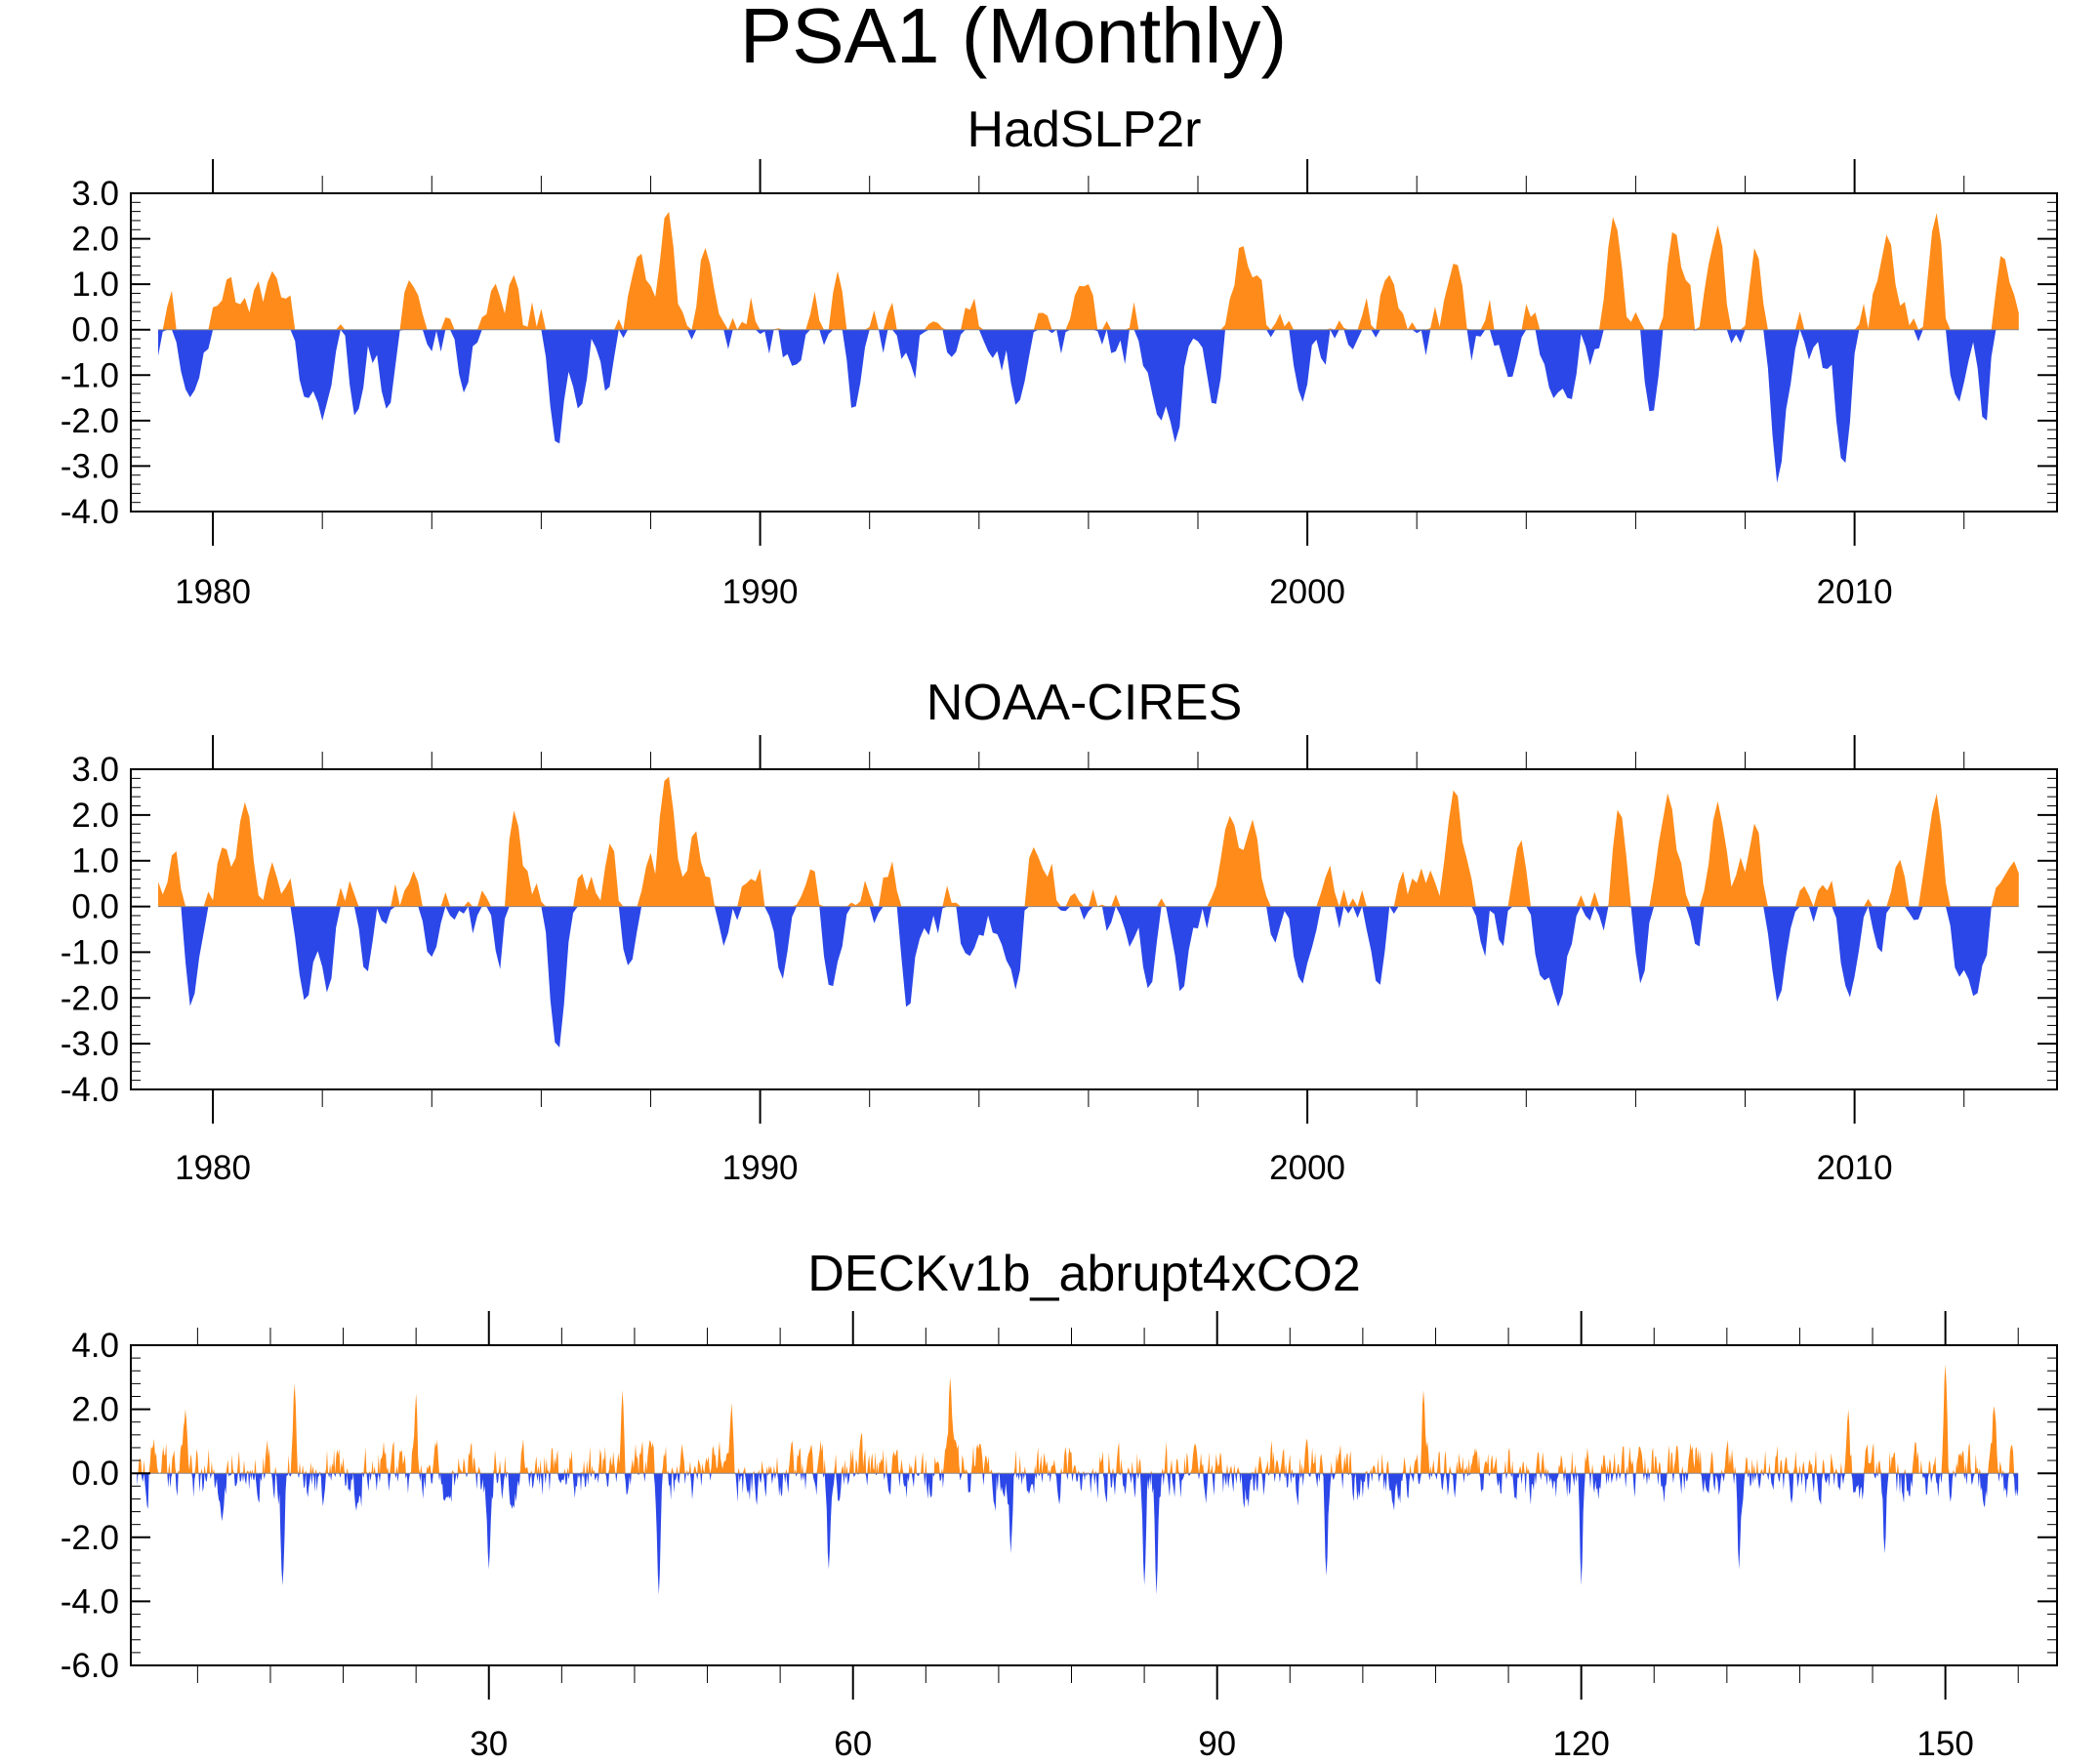 This screenshot has width=2100, height=1764. Describe the element at coordinates (1217, 1744) in the screenshot. I see `x-tick-label: 90` at that location.